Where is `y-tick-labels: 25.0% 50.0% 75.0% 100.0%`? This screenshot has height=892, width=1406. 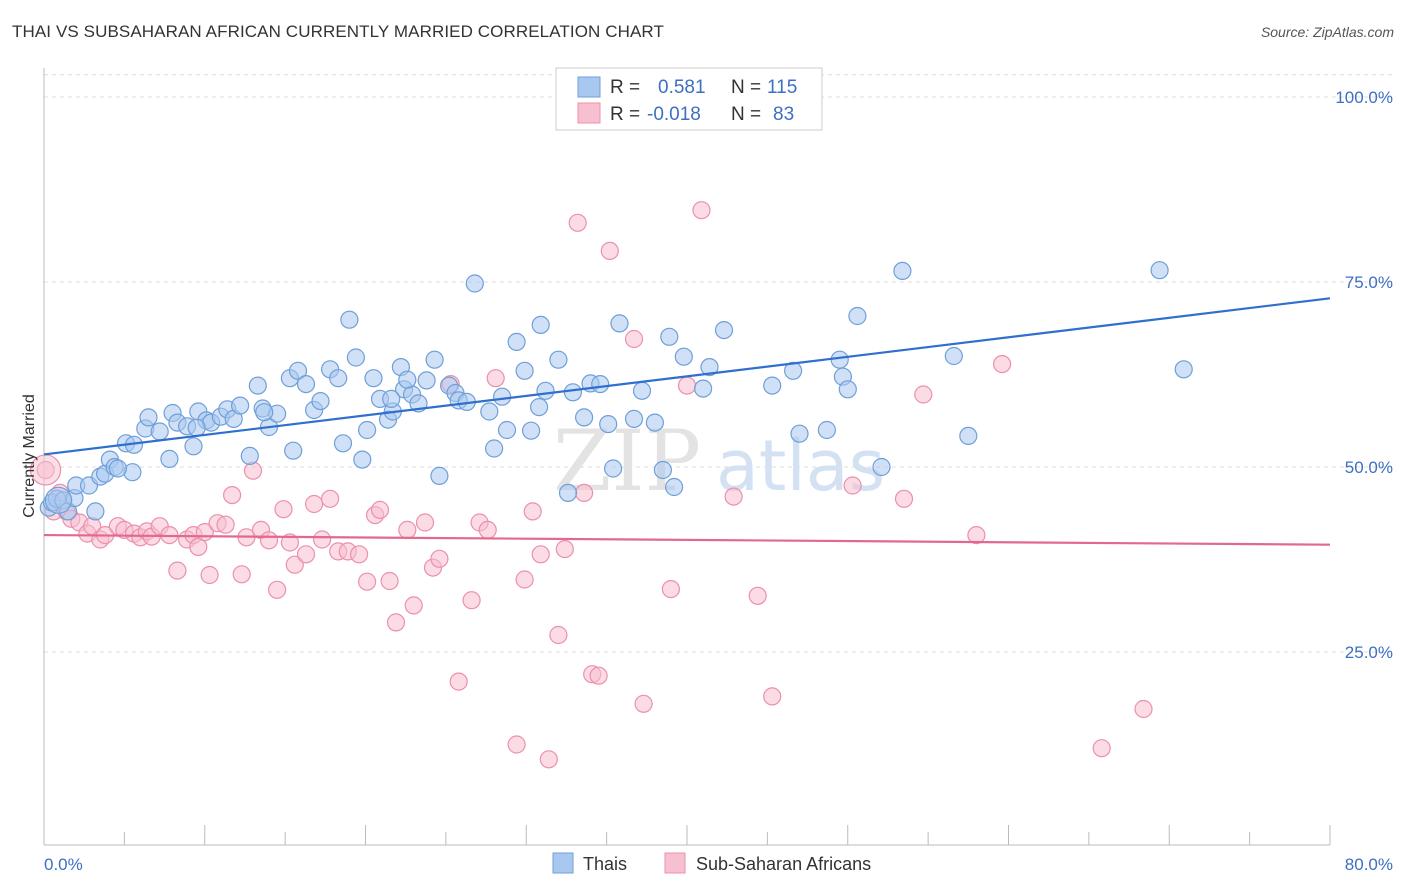 y-tick-labels: 25.0% 50.0% 75.0% 100.0% is located at coordinates (1364, 375).